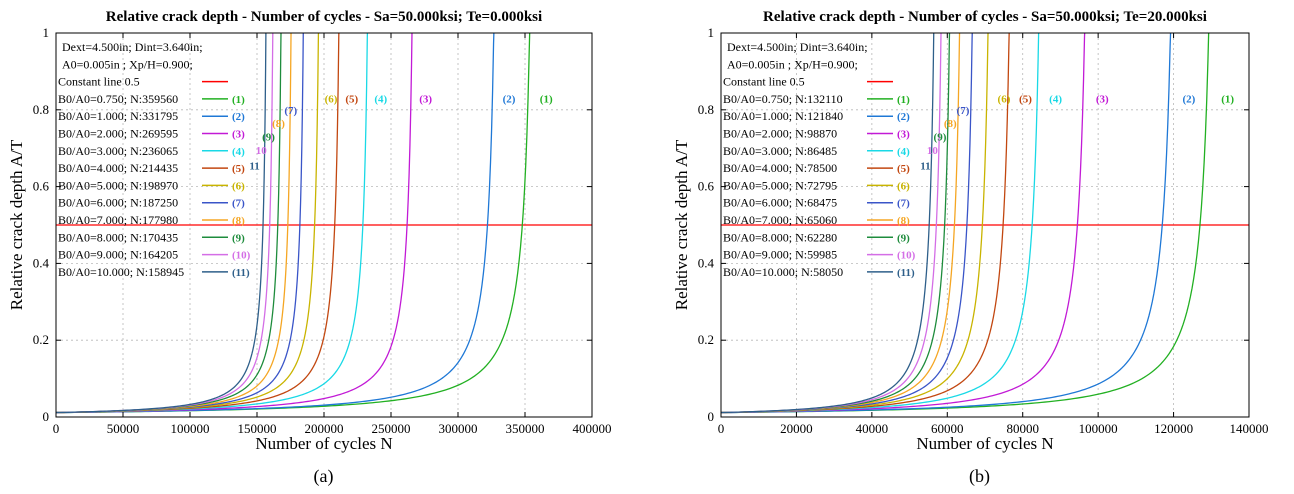  Describe the element at coordinates (979, 476) in the screenshot. I see `caption-b: (b)` at that location.